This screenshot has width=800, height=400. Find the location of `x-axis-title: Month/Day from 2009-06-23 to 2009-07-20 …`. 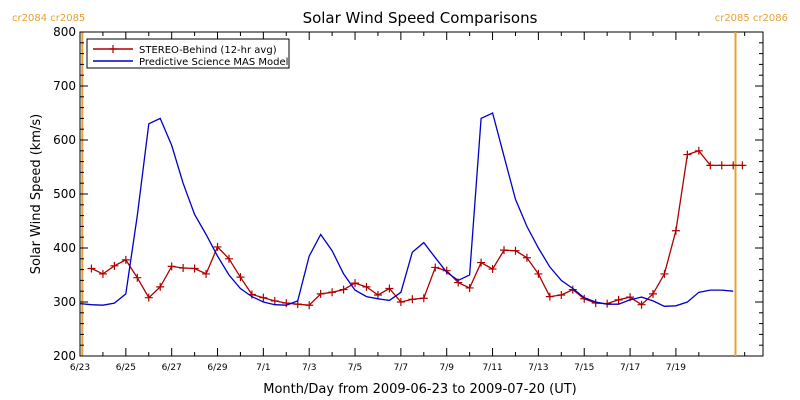

x-axis-title: Month/Day from 2009-06-23 to 2009-07-20 … is located at coordinates (419, 389).